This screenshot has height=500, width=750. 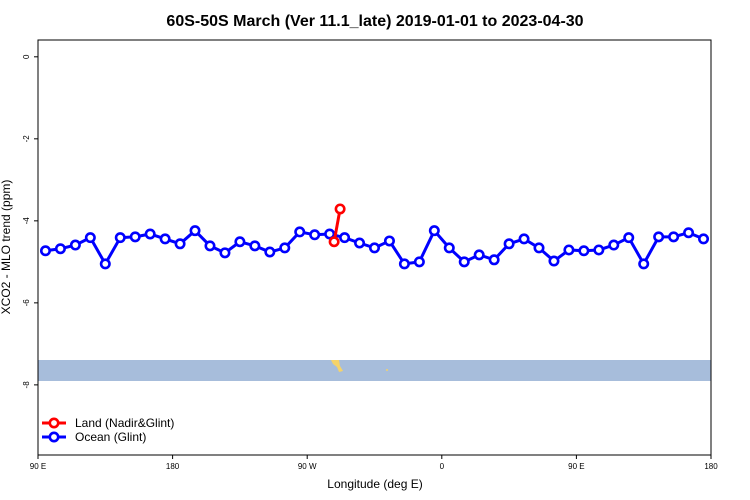 What do you see at coordinates (26, 139) in the screenshot?
I see `y-tick-label: -2` at bounding box center [26, 139].